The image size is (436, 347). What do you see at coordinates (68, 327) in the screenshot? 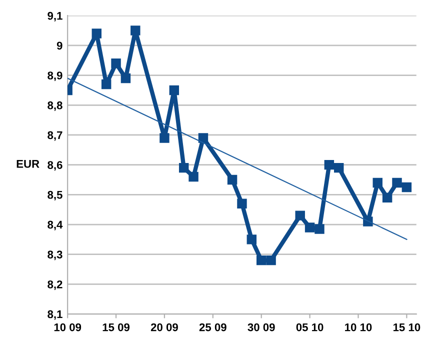
I see `x-tick-label: 10 09` at bounding box center [68, 327].